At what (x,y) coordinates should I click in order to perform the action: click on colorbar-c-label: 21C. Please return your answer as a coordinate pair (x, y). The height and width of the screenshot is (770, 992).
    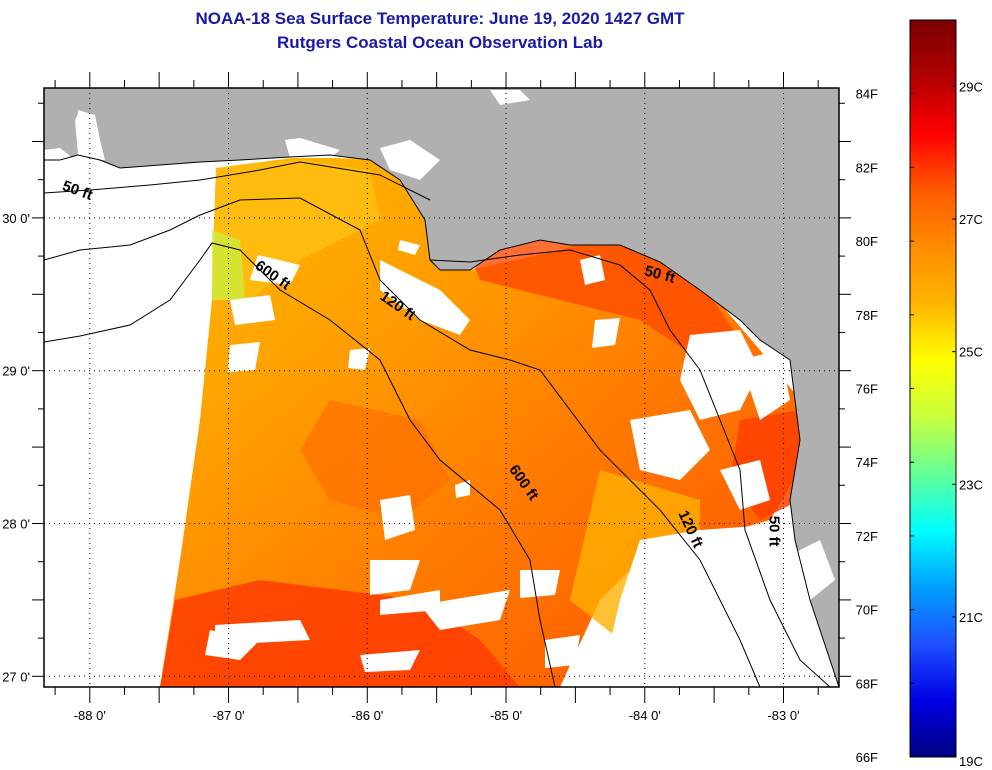
    Looking at the image, I should click on (971, 617).